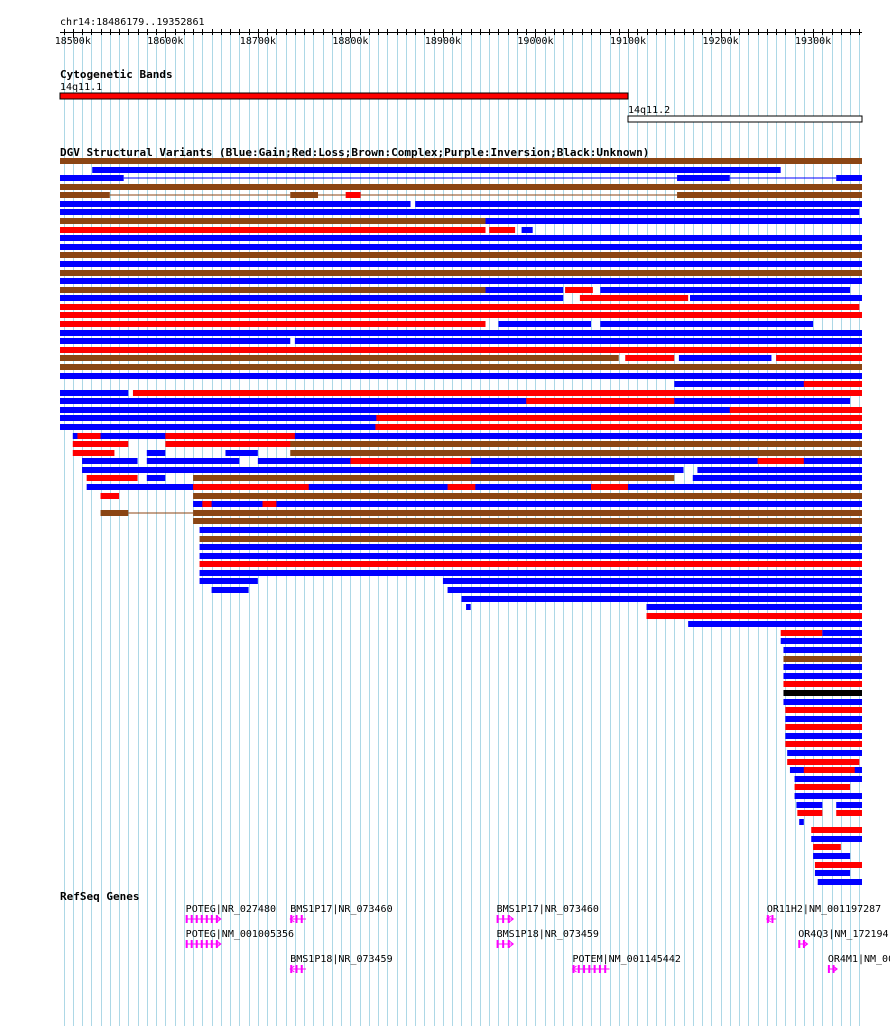 The width and height of the screenshot is (890, 1026). I want to click on refseq-gene: BMS1P17|NR_073460, so click(547, 913).